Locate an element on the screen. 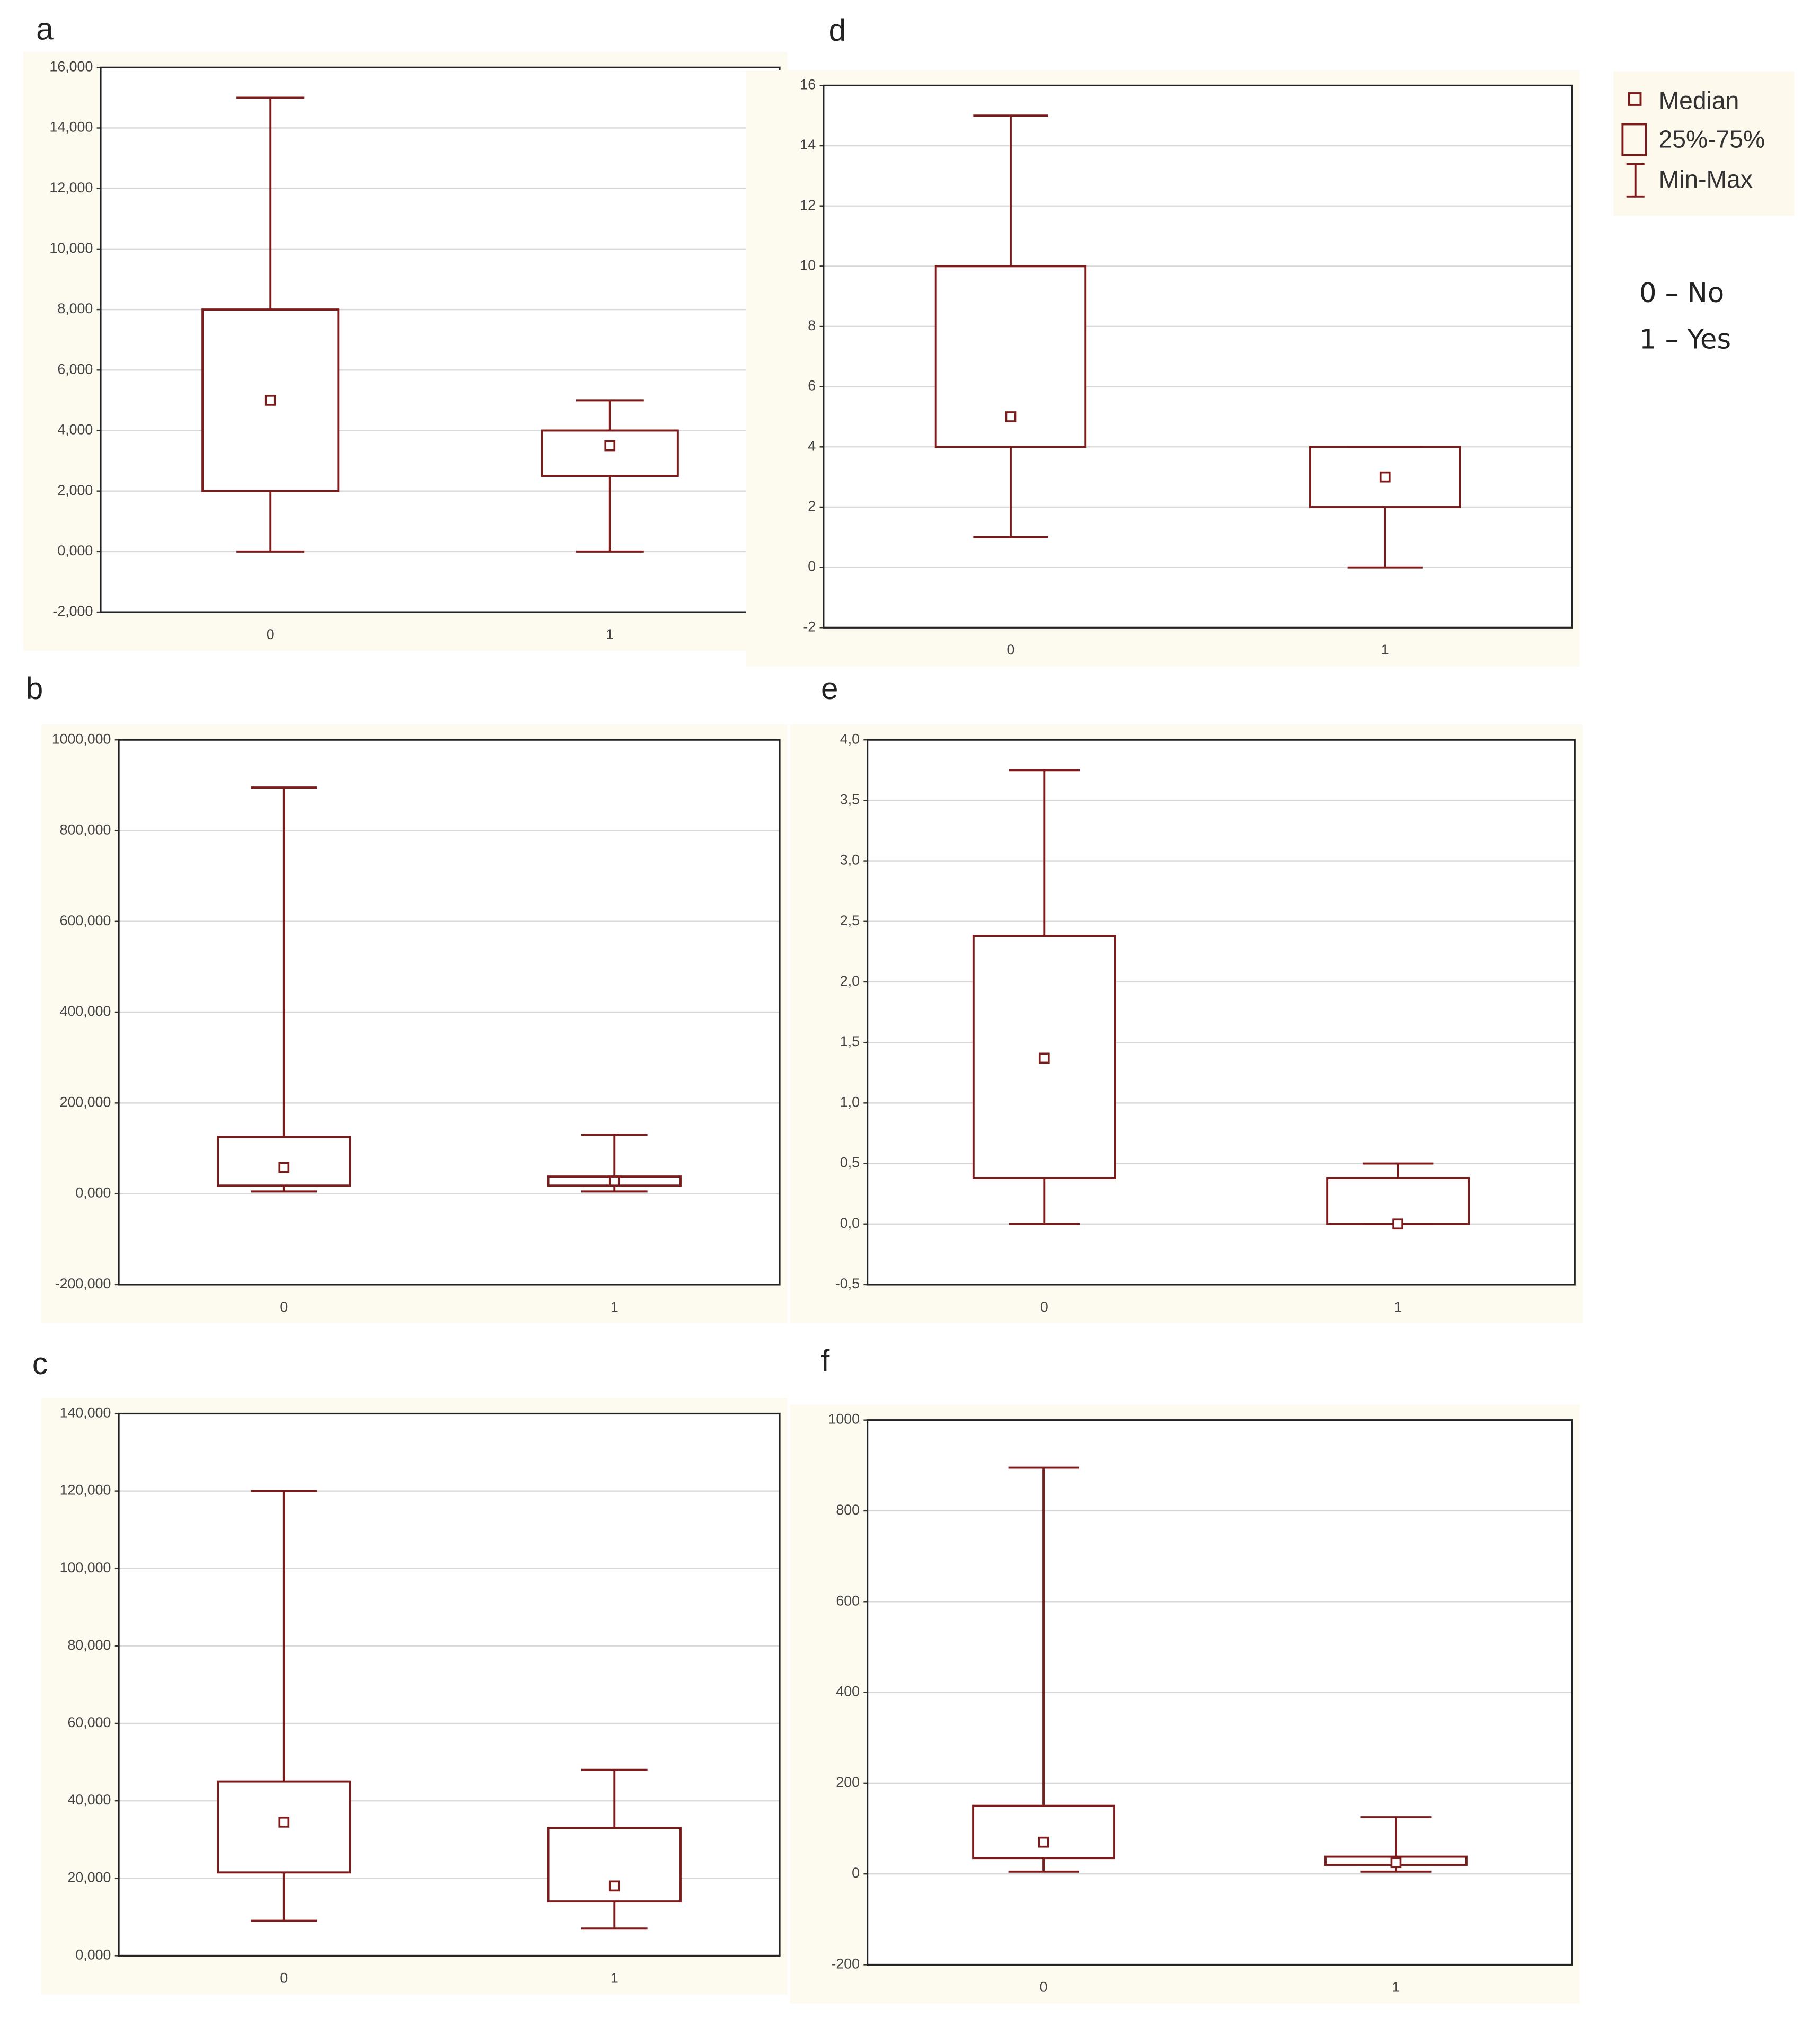 The height and width of the screenshot is (2027, 1820). y-tick-label: -2 is located at coordinates (810, 626).